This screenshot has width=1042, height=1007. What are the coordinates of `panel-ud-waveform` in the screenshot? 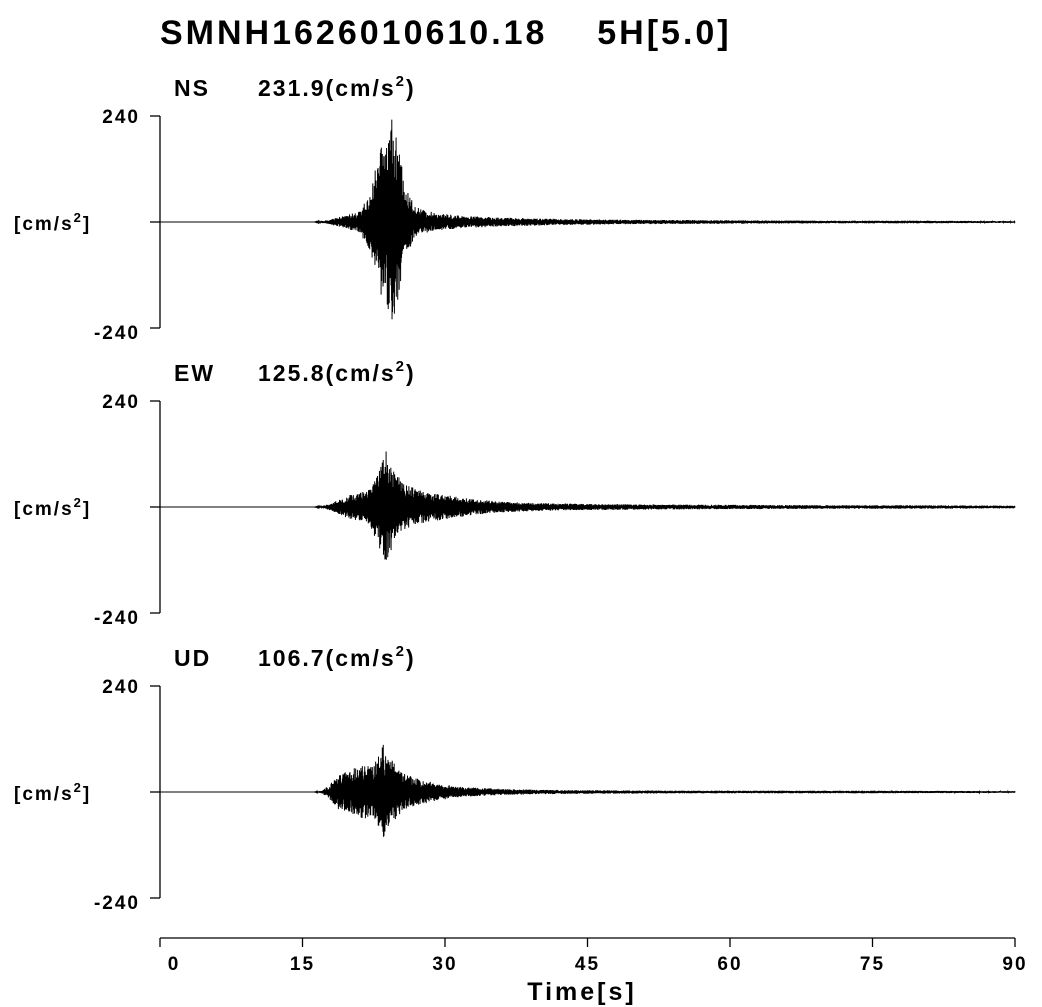 It's located at (588, 790).